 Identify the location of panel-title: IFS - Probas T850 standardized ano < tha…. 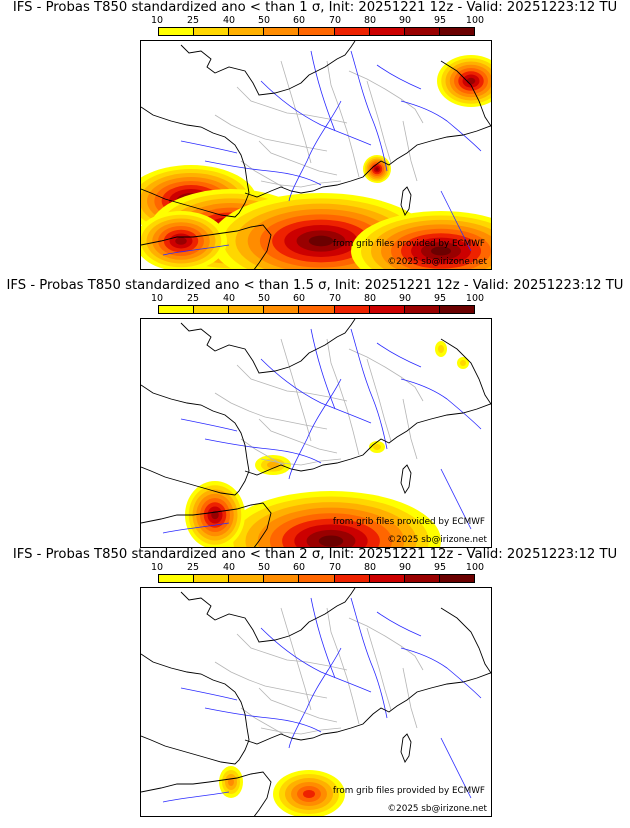
(315, 7).